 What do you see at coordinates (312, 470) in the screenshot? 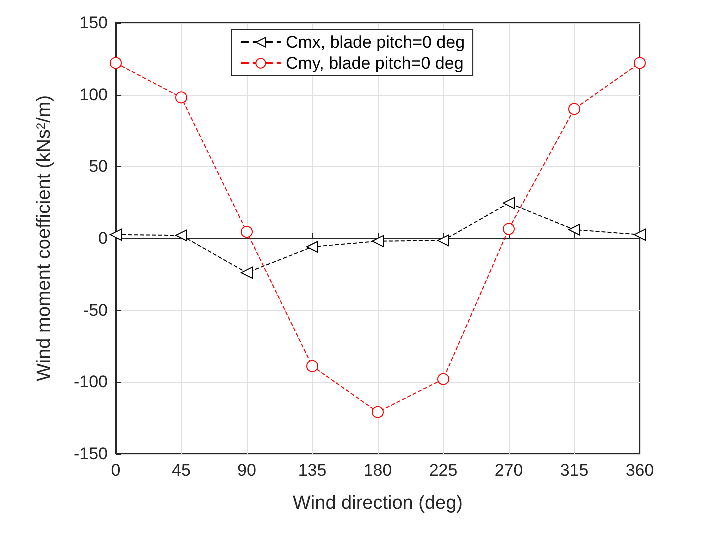
I see `x-tick-label: 135` at bounding box center [312, 470].